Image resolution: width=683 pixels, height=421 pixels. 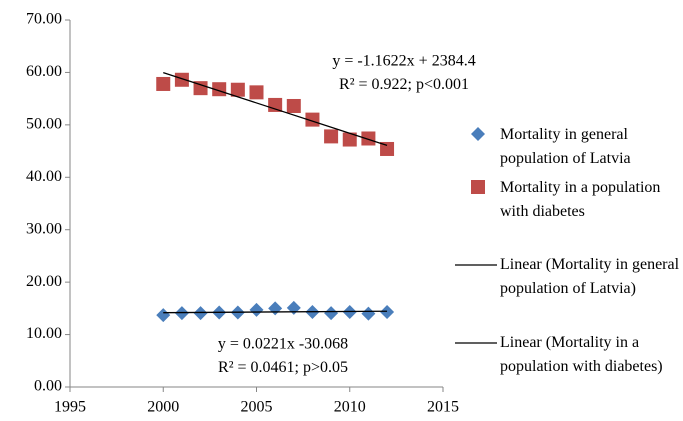 I want to click on y-tick-label: 70.00, so click(x=44, y=19).